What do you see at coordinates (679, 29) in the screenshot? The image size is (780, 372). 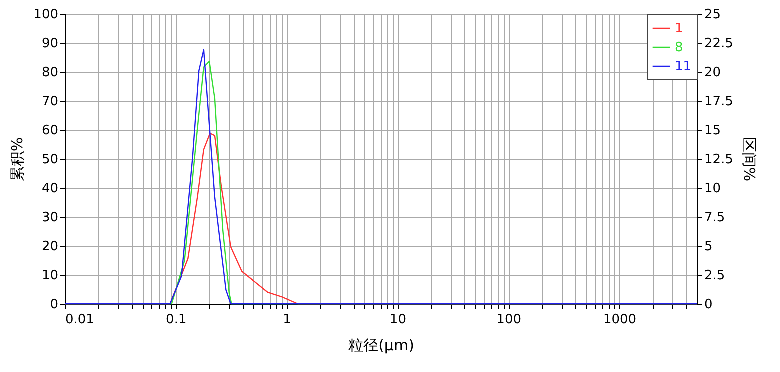 I see `legend-label: 1` at bounding box center [679, 29].